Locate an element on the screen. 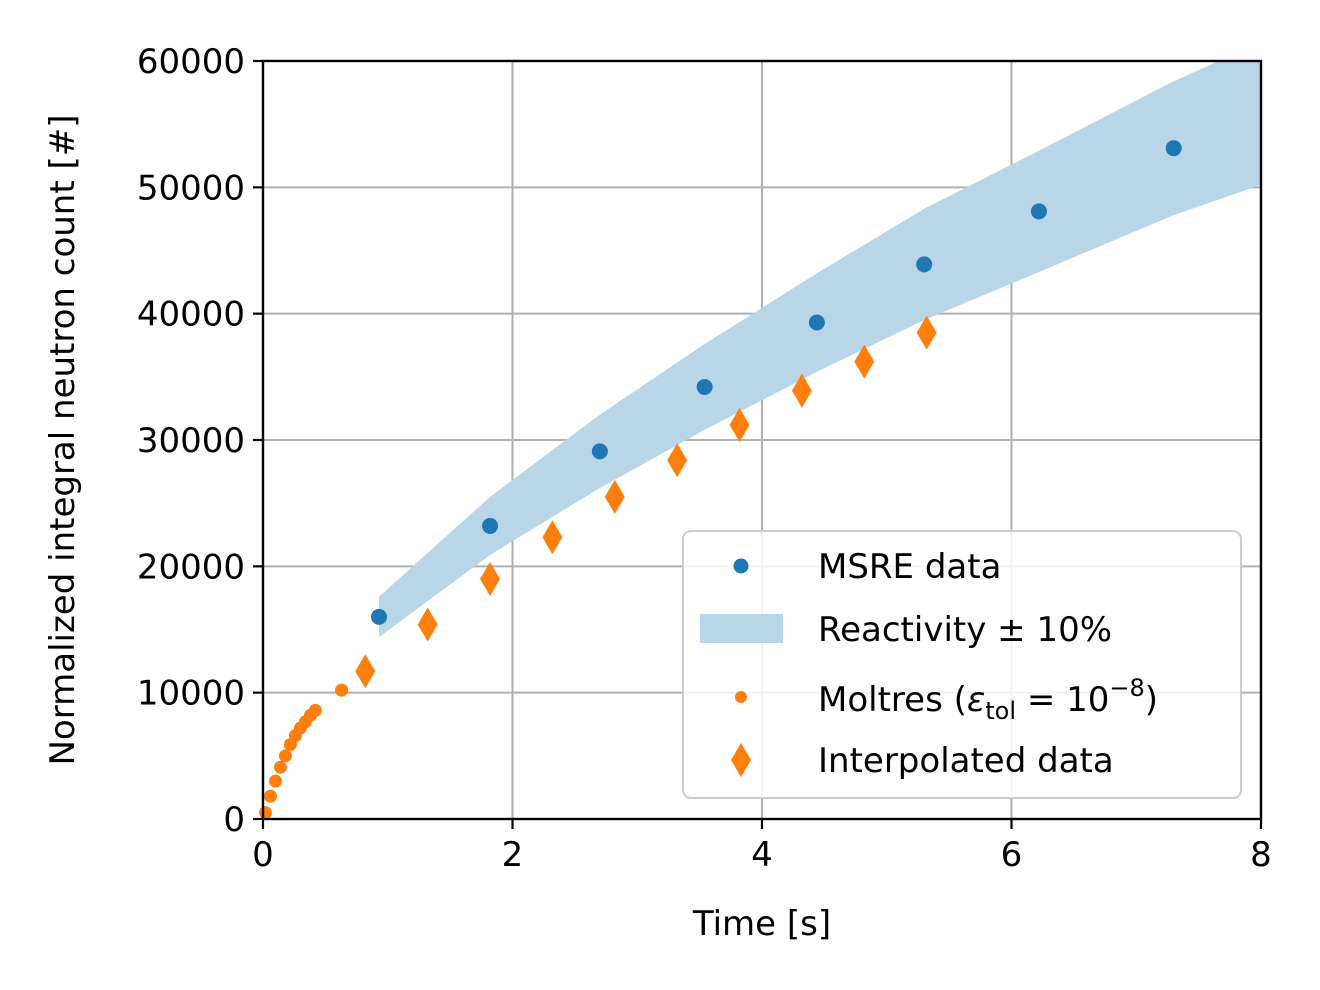 Image resolution: width=1320 pixels, height=990 pixels. x-axis-label: Time [s] is located at coordinates (761, 924).